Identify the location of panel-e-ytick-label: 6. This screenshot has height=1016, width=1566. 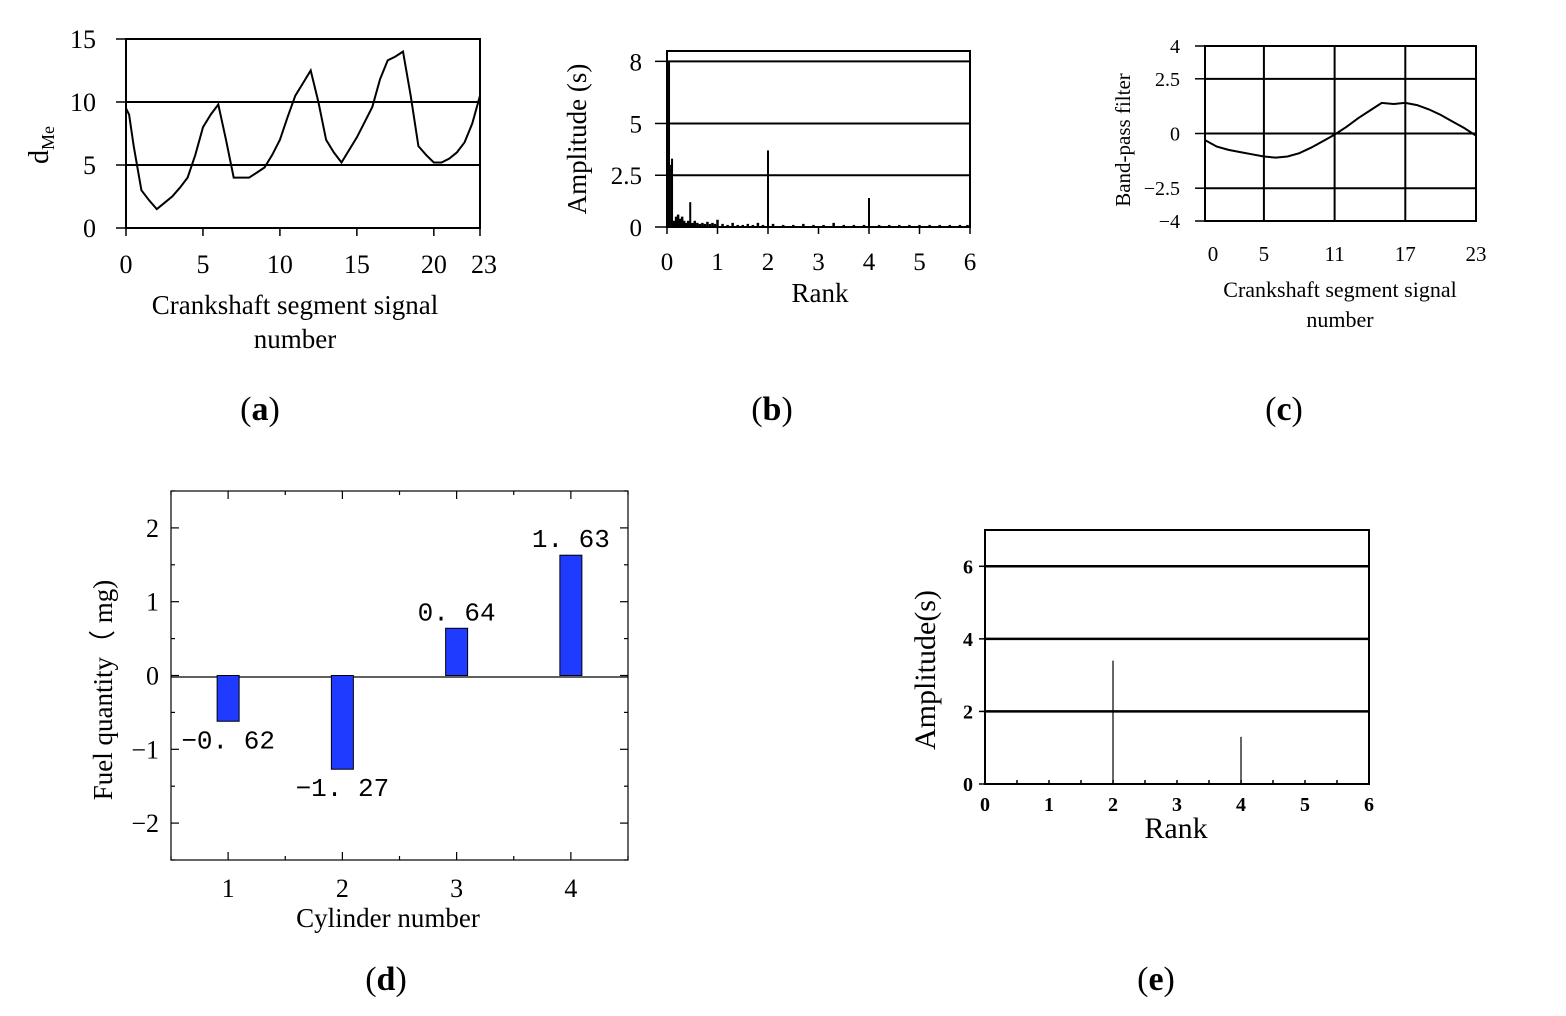
(968, 567).